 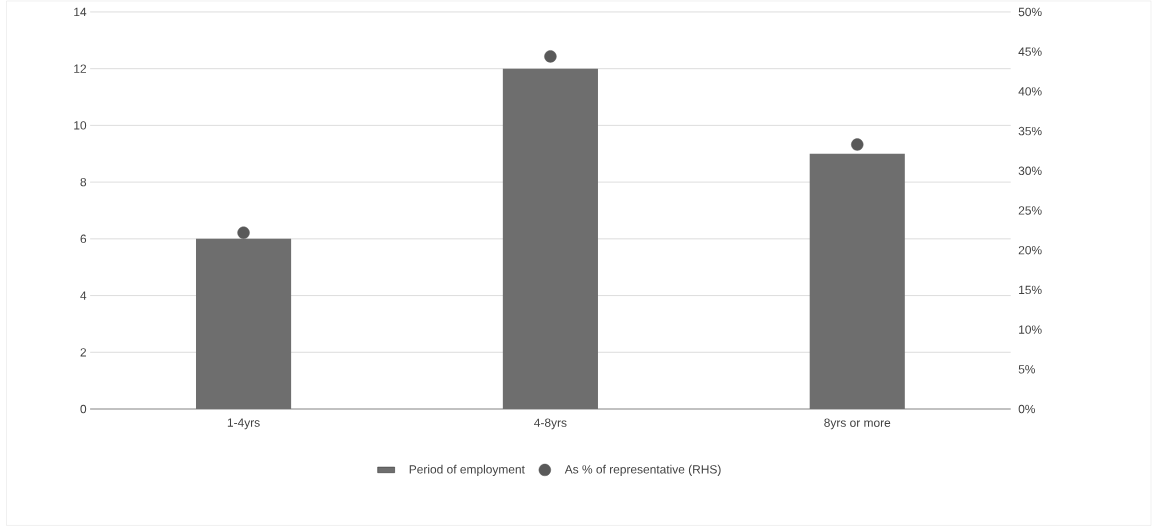 I want to click on y2-tick-label: 30%, so click(x=1030, y=170).